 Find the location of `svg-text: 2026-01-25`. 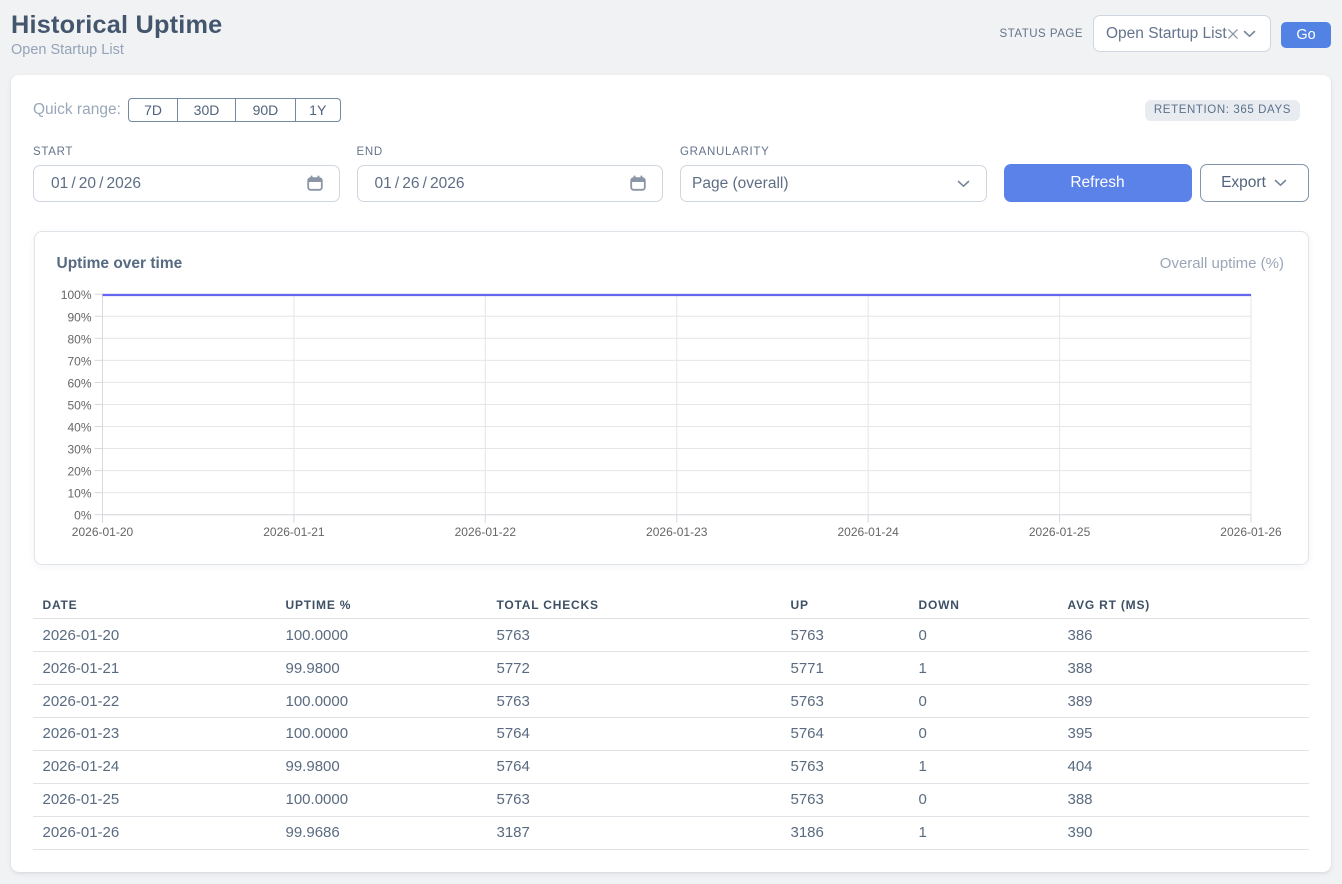

svg-text: 2026-01-25 is located at coordinates (1060, 532).